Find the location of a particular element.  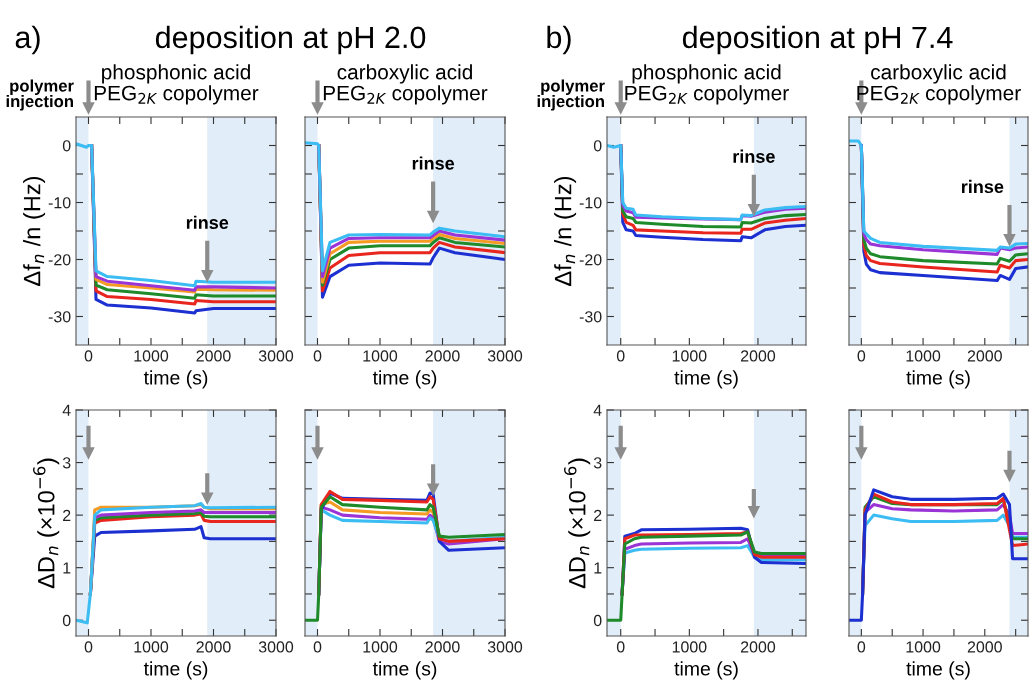

text: deposition at pH 2.0 is located at coordinates (290, 40).